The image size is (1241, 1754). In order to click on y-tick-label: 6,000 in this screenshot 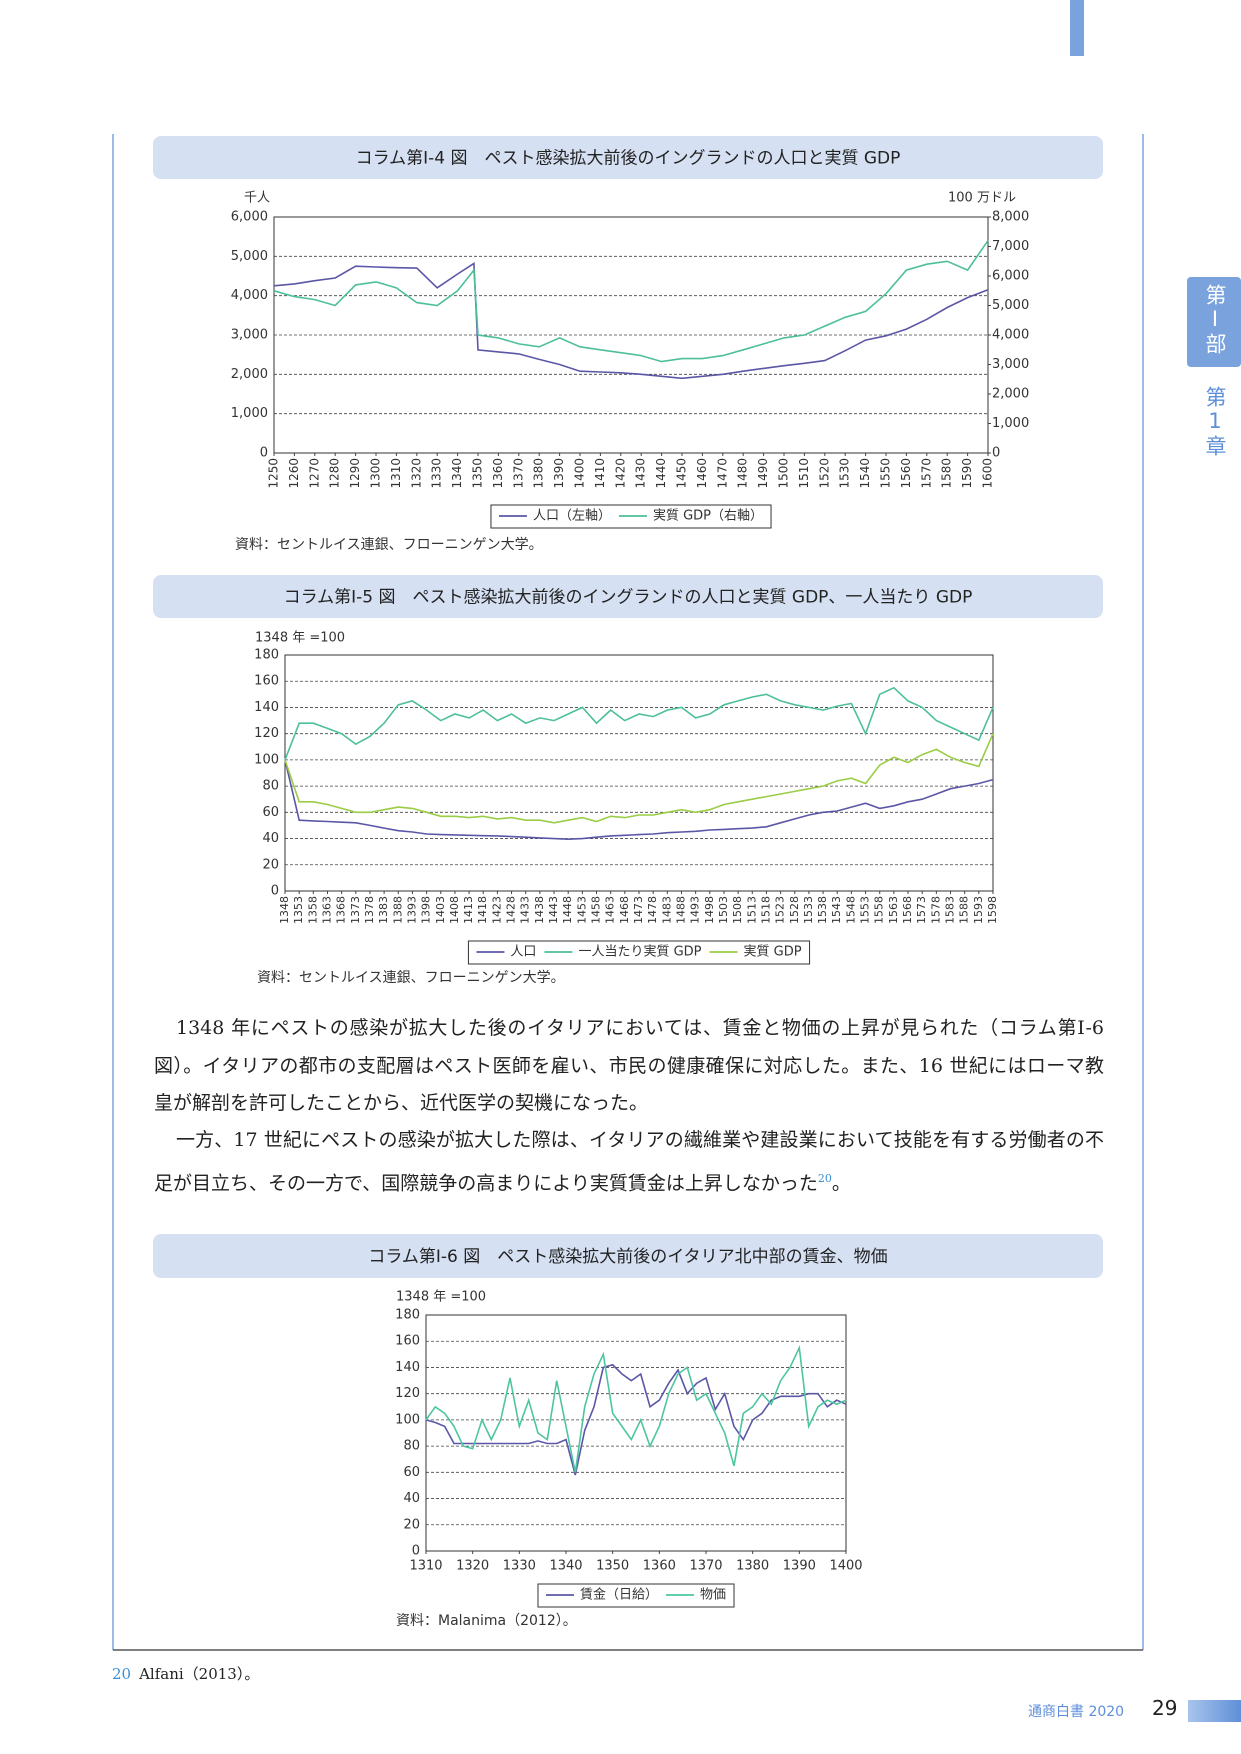, I will do `click(249, 217)`.